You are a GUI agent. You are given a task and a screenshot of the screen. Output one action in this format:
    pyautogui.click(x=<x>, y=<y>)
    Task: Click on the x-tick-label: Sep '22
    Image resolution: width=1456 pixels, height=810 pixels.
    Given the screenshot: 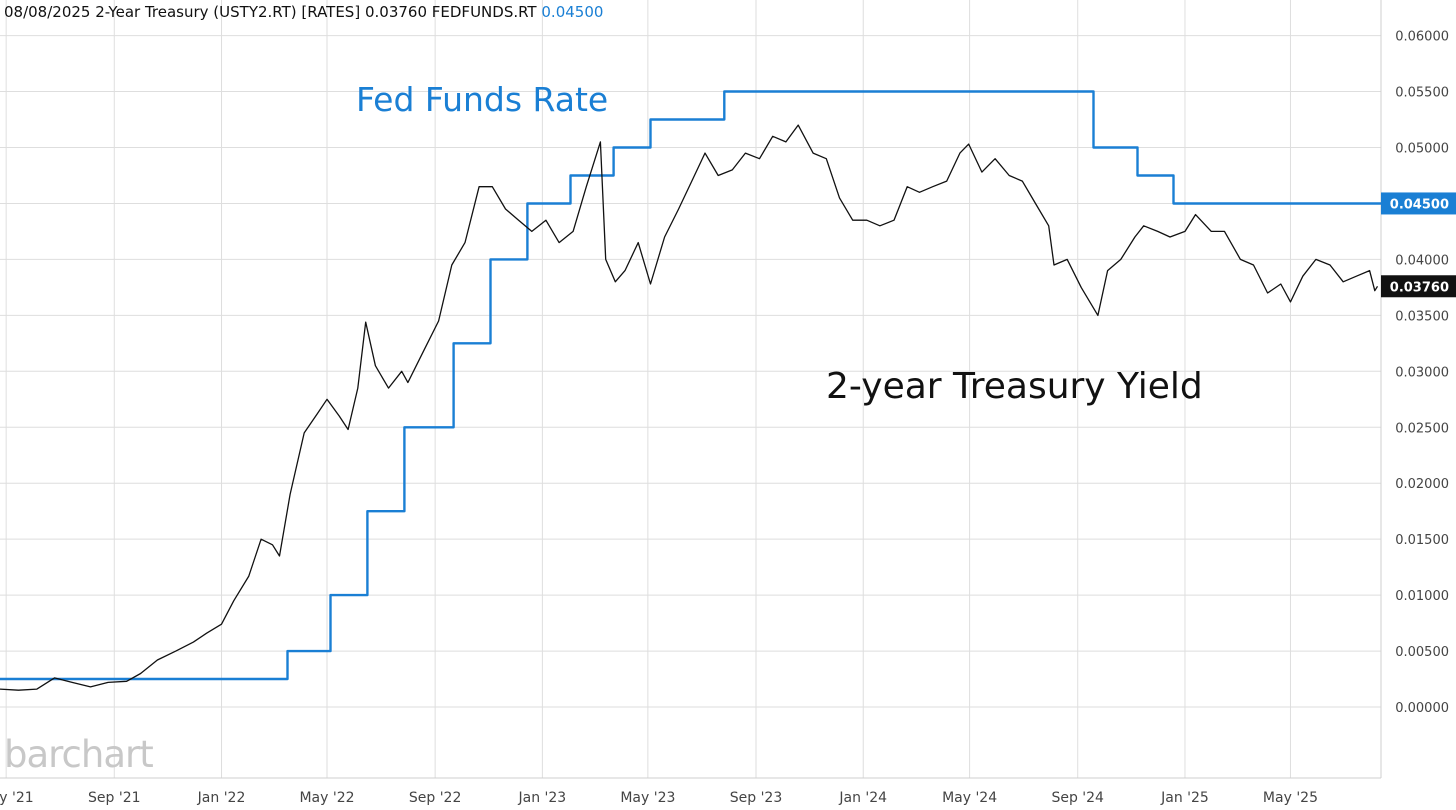 What is the action you would take?
    pyautogui.click(x=435, y=798)
    